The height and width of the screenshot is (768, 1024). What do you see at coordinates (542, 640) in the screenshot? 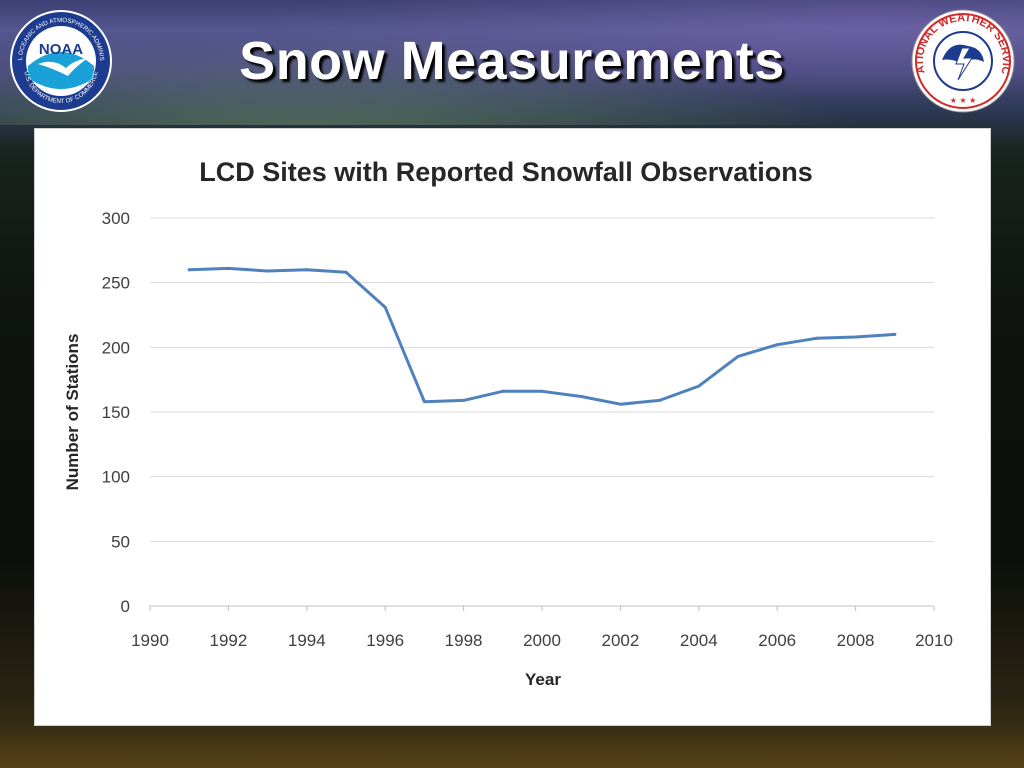
I see `x-tick-label: 2000` at bounding box center [542, 640].